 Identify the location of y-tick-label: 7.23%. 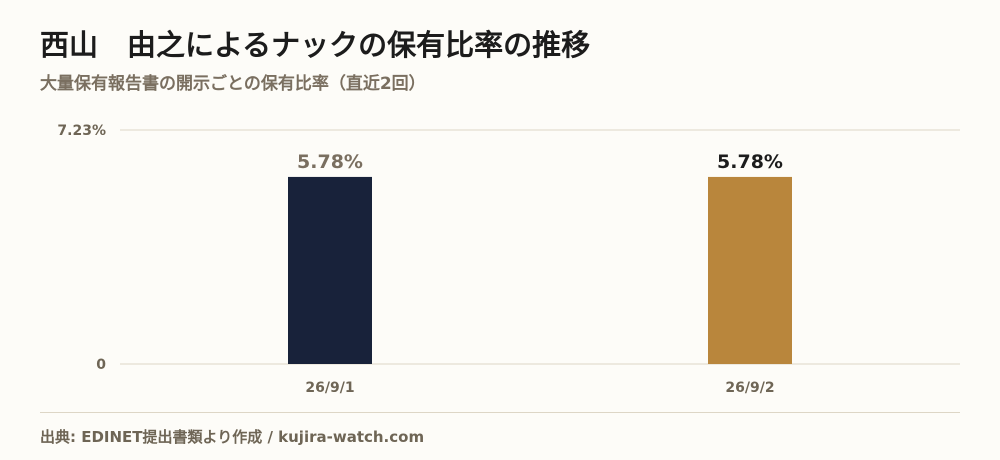
(81, 131).